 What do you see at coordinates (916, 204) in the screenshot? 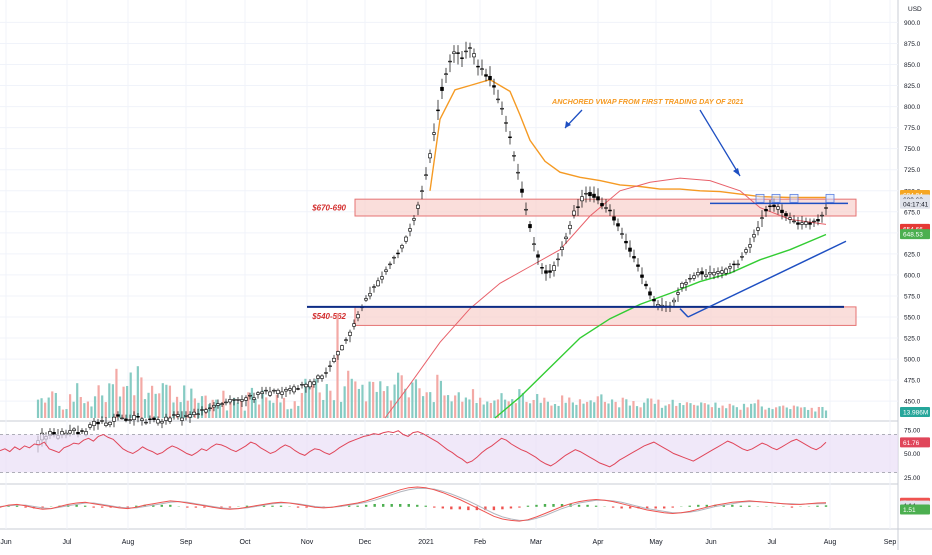
I see `price-tag: 04:17:41` at bounding box center [916, 204].